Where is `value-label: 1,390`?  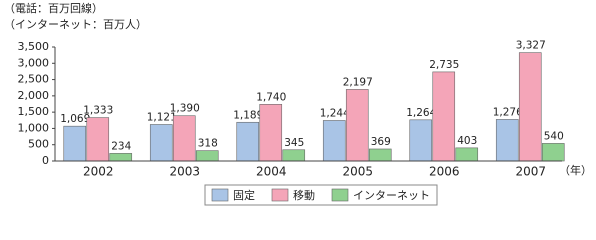
value-label: 1,390 is located at coordinates (185, 109).